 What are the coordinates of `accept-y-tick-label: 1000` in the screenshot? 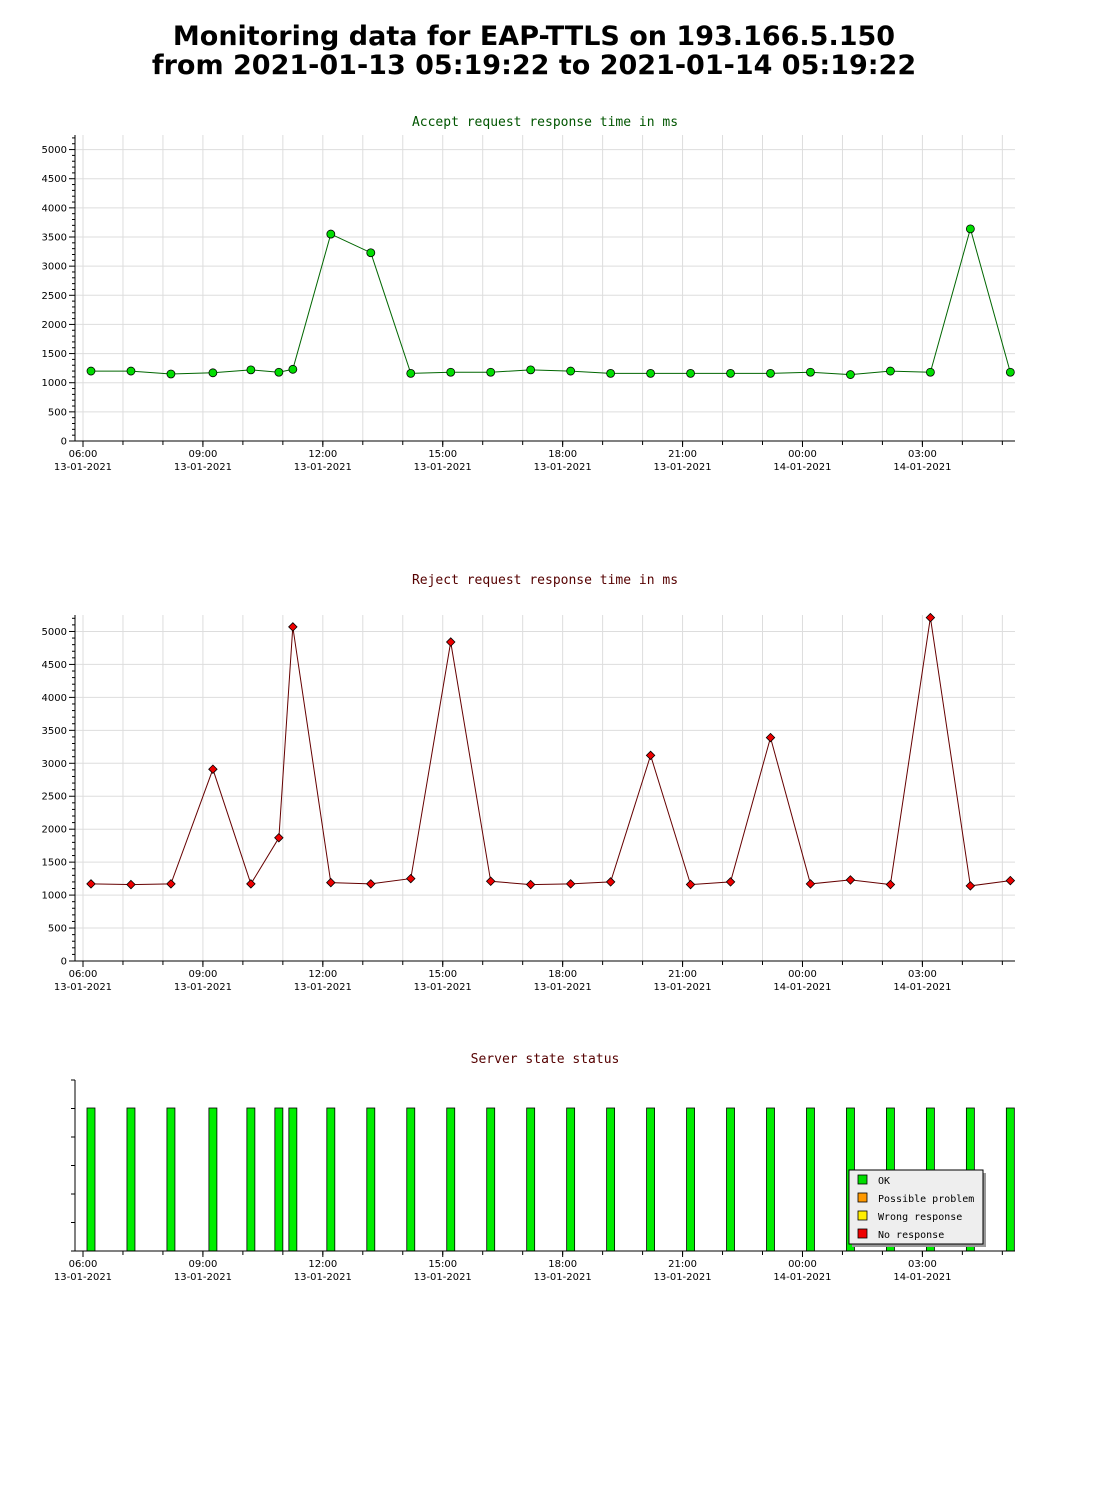 It's located at (54, 383).